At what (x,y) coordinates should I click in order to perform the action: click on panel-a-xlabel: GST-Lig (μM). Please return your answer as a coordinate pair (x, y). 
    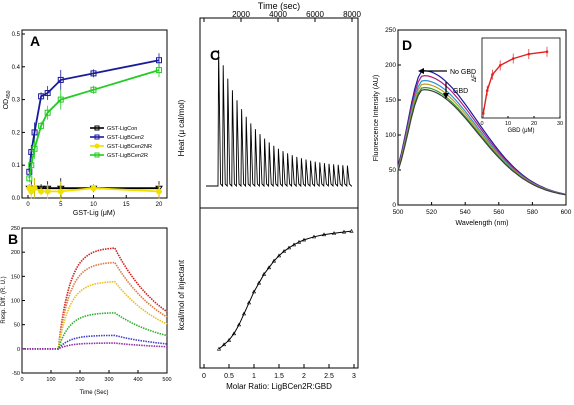
    Looking at the image, I should click on (94, 213).